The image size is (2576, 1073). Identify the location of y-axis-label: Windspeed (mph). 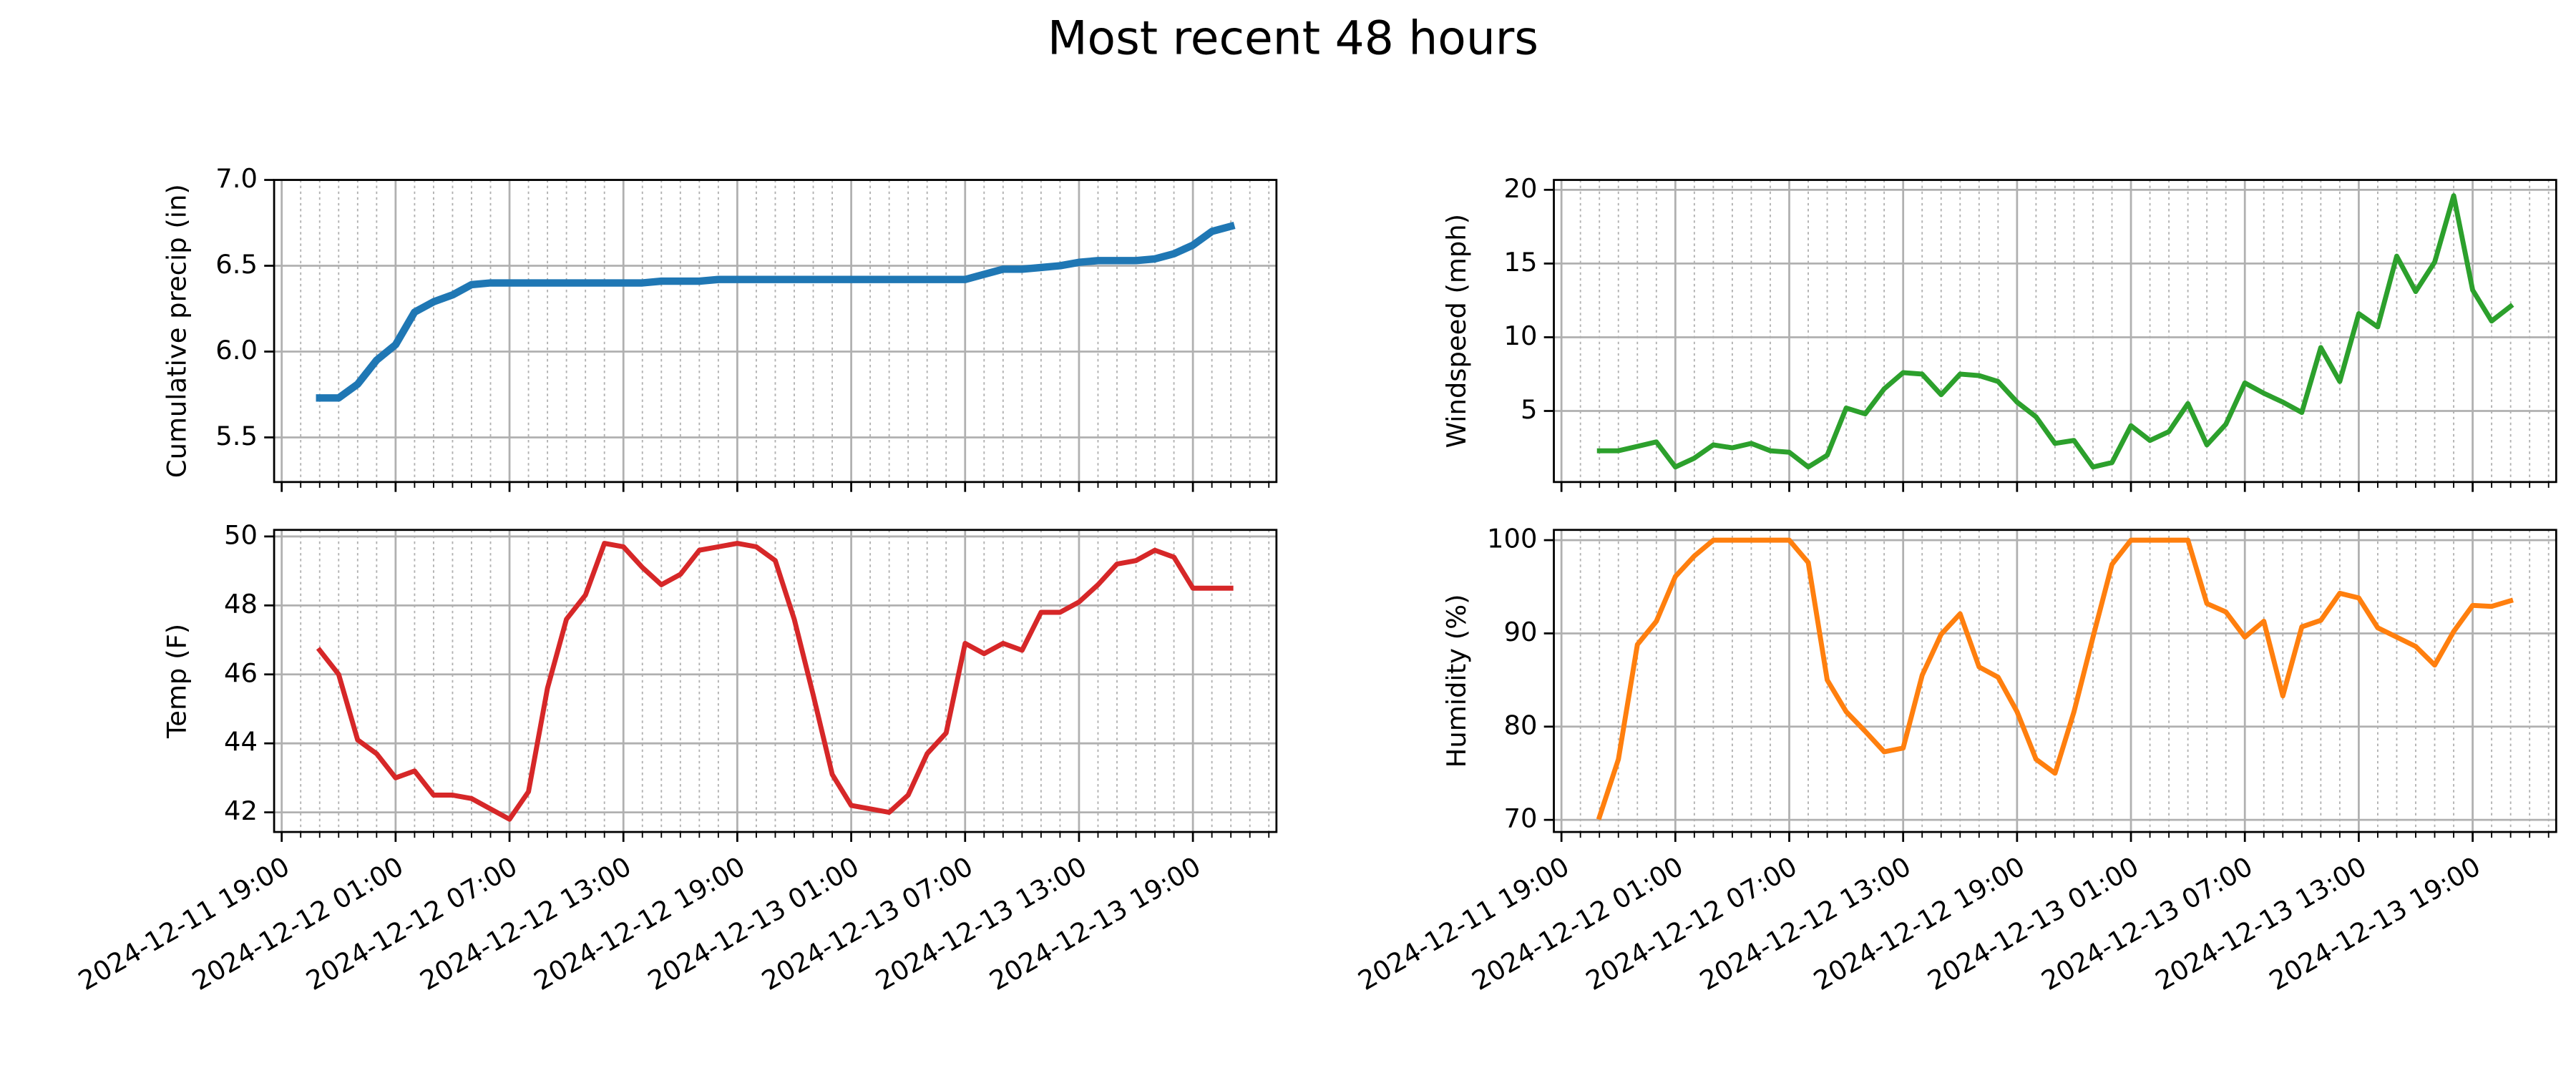
(1456, 331).